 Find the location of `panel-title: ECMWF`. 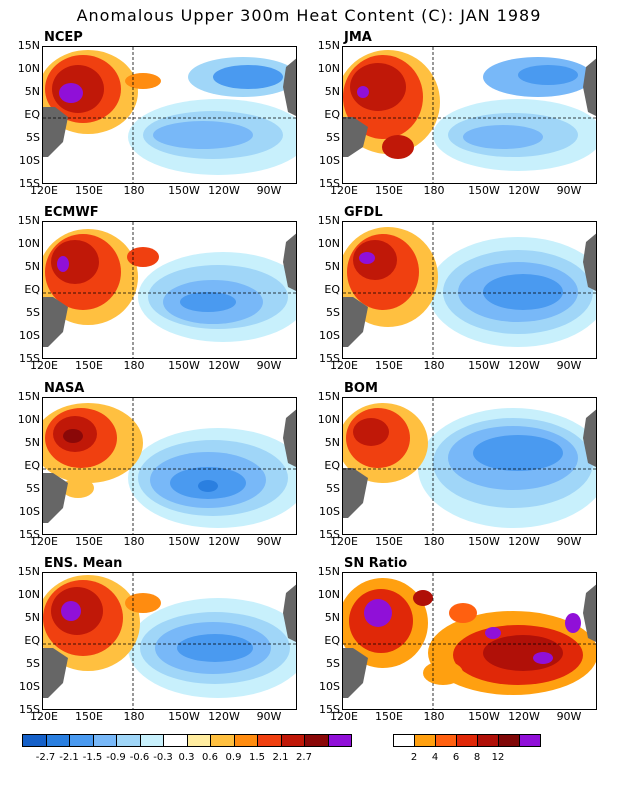

panel-title: ECMWF is located at coordinates (71, 212).